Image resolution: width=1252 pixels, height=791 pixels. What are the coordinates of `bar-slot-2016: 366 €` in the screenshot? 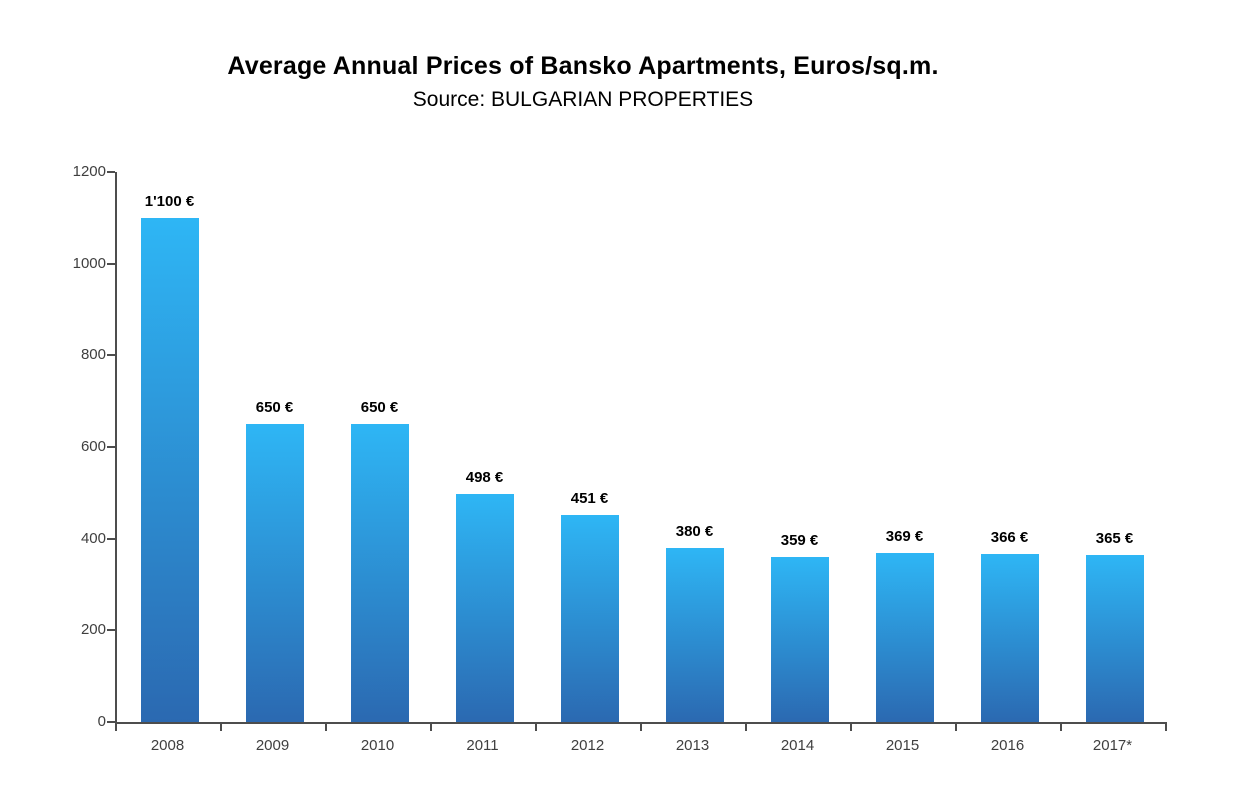 It's located at (1009, 447).